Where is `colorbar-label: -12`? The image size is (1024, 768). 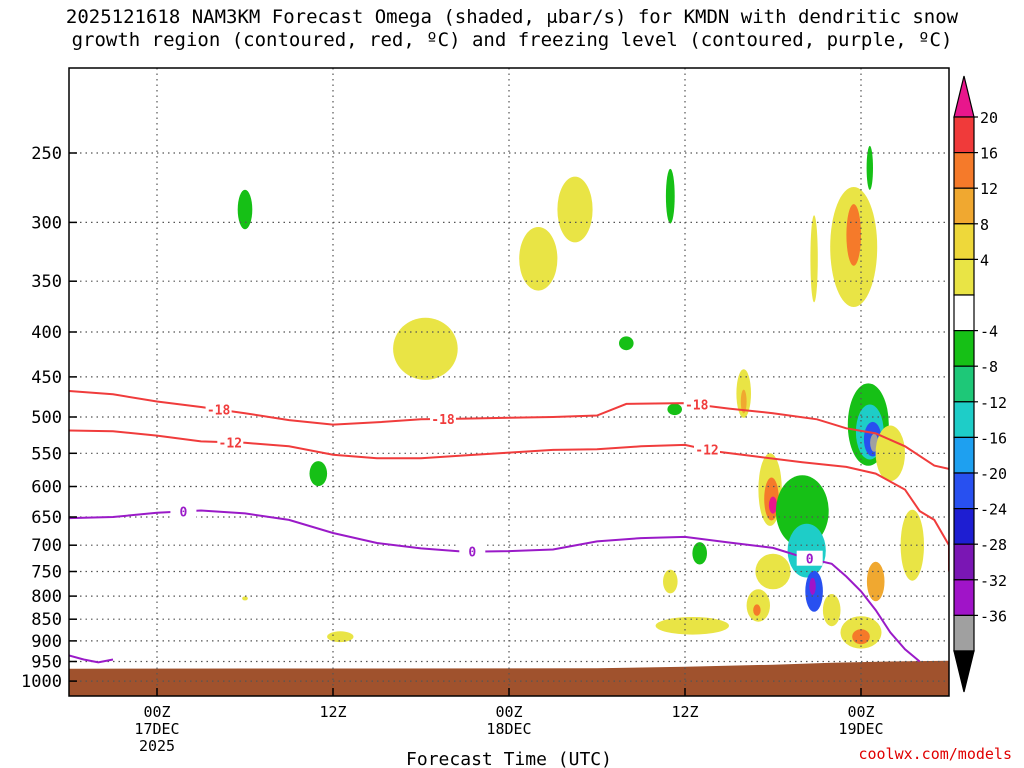 colorbar-label: -12 is located at coordinates (993, 403).